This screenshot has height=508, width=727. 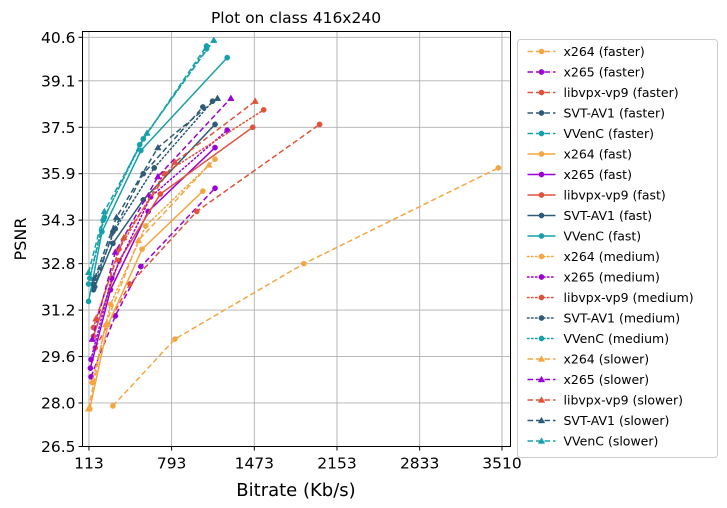 What do you see at coordinates (603, 236) in the screenshot?
I see `legend-label: VVenC (fast)` at bounding box center [603, 236].